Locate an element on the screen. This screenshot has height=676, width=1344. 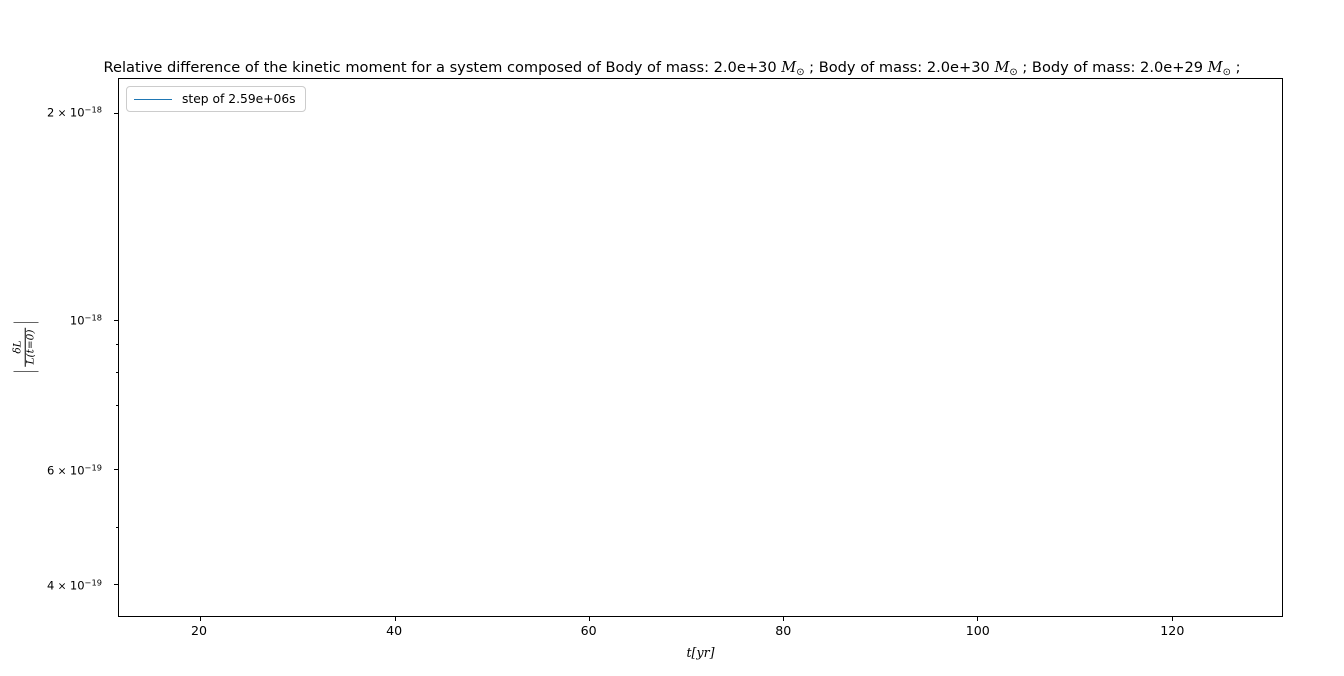
x-axis-tick-label: 20 is located at coordinates (198, 630).